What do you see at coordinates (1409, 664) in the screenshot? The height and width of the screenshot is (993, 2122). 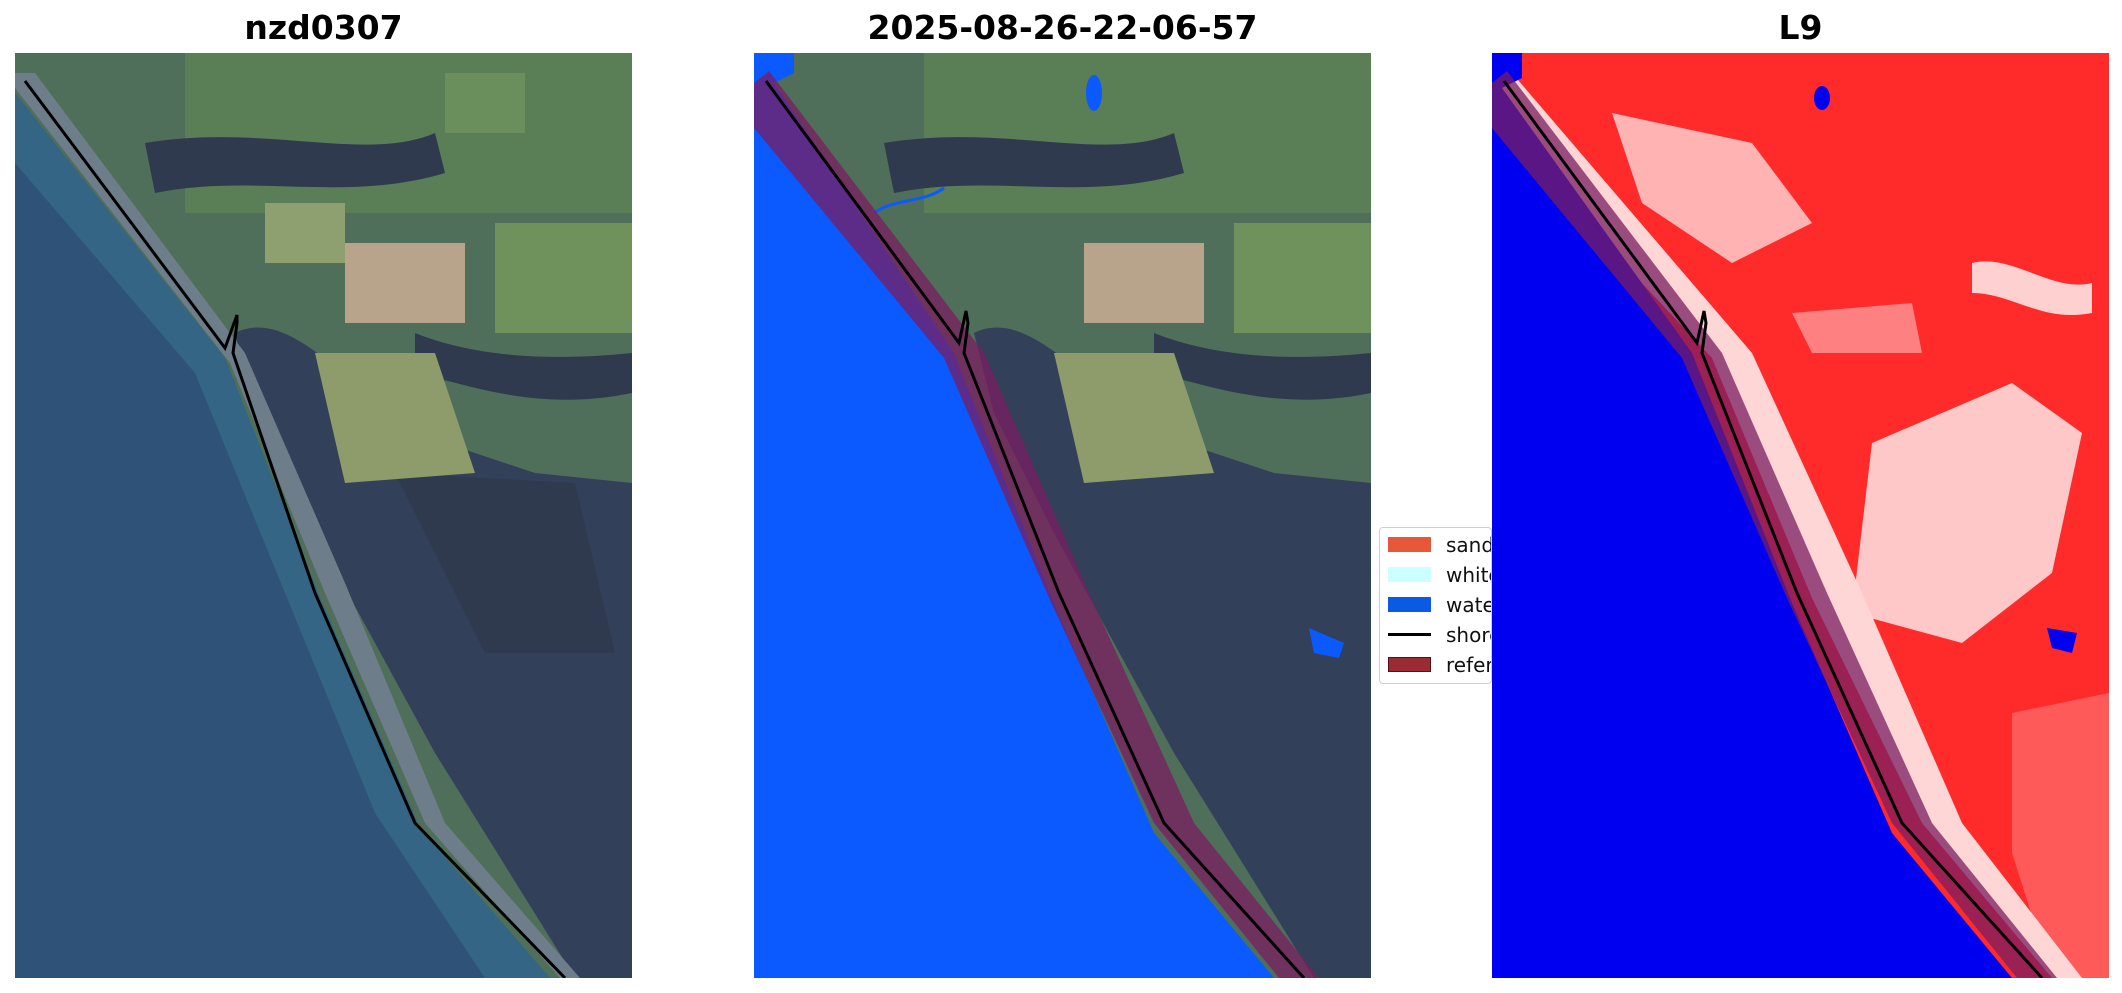 I see `legend-swatch-buffer` at bounding box center [1409, 664].